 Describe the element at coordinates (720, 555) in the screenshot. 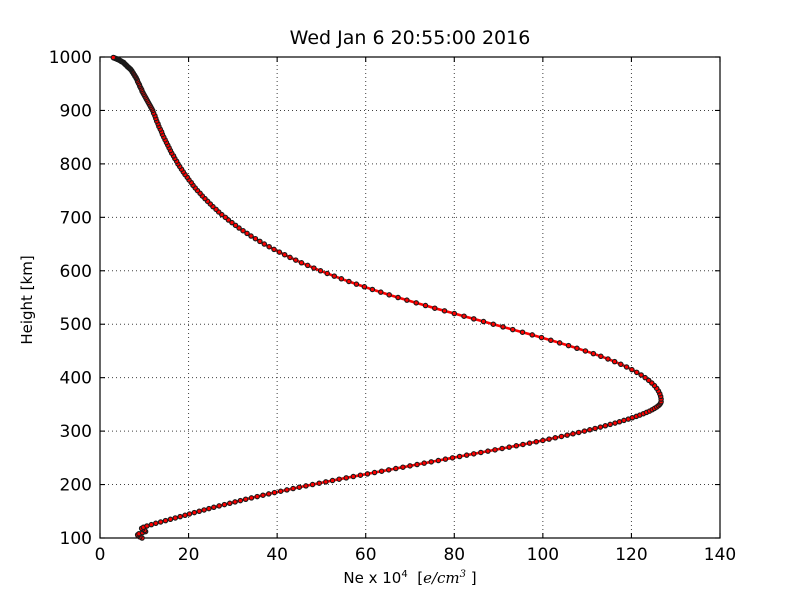

I see `x-tick-label: 140` at that location.